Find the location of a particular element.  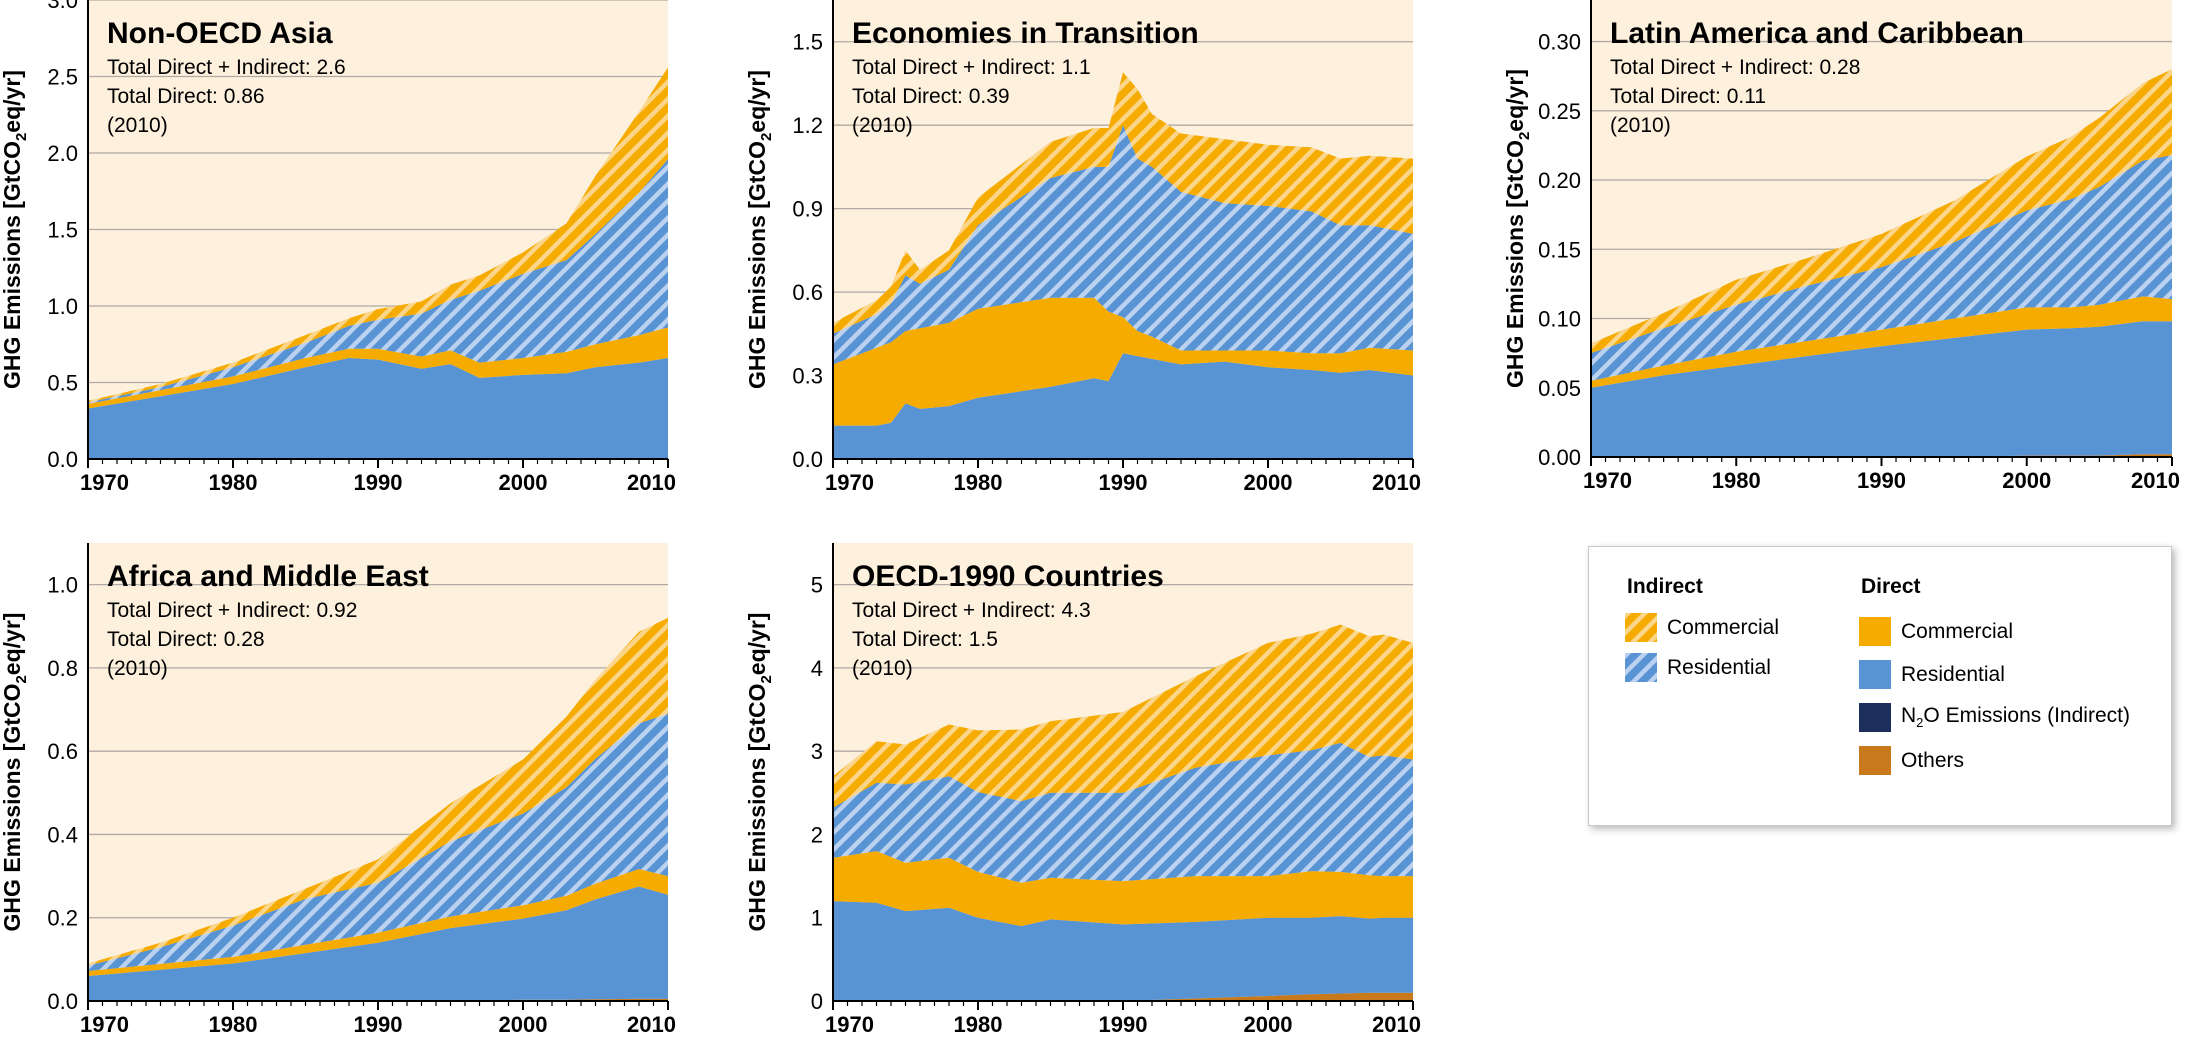

y-tick-label: 5 is located at coordinates (817, 585).